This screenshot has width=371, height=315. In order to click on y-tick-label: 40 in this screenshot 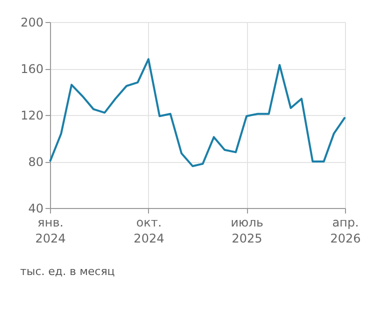, I will do `click(36, 209)`.